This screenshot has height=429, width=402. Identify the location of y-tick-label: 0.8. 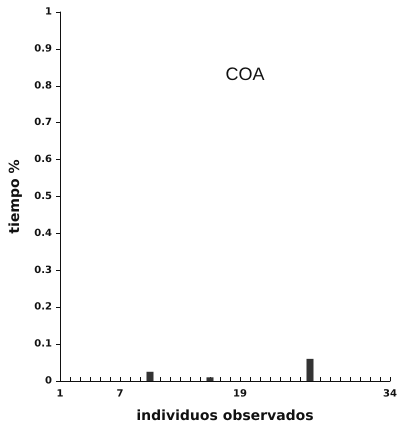
(43, 86).